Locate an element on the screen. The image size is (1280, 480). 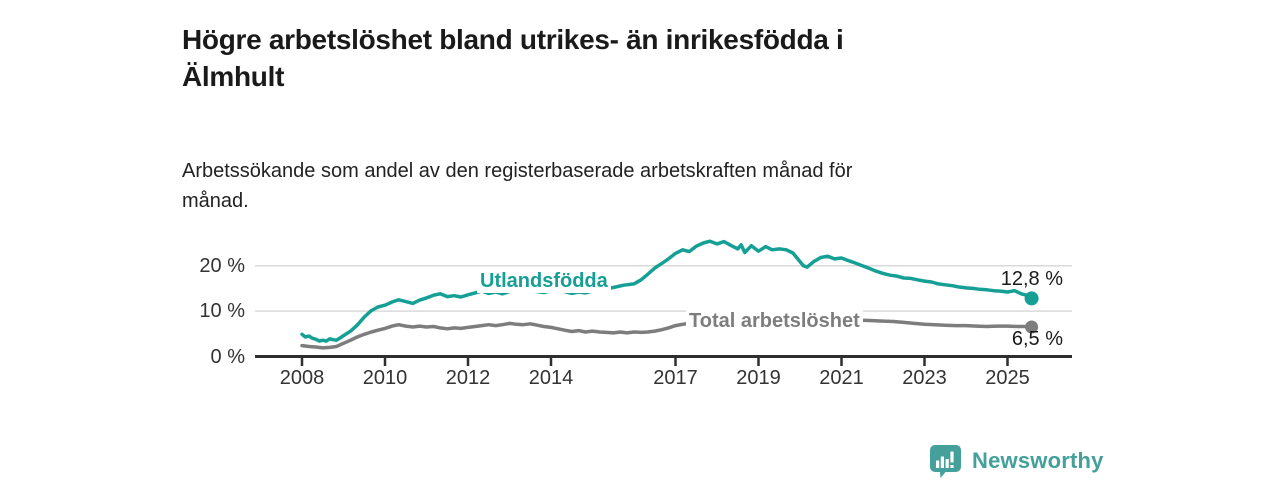
series-label-total-arbetsloshet: Total arbetslöshet is located at coordinates (774, 321).